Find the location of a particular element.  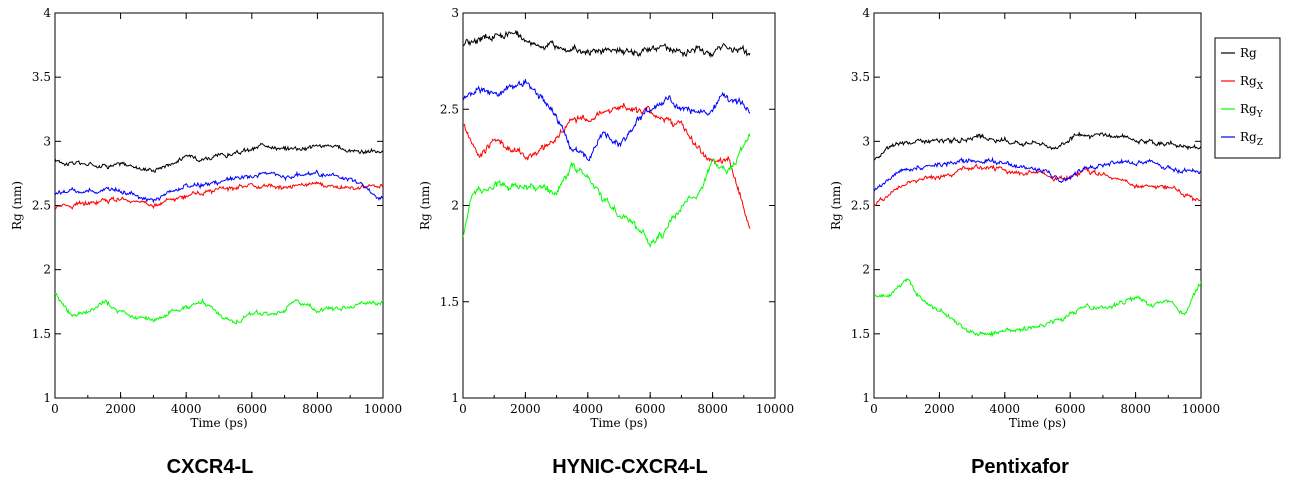

series-rgx-pentixafor is located at coordinates (1037, 185).